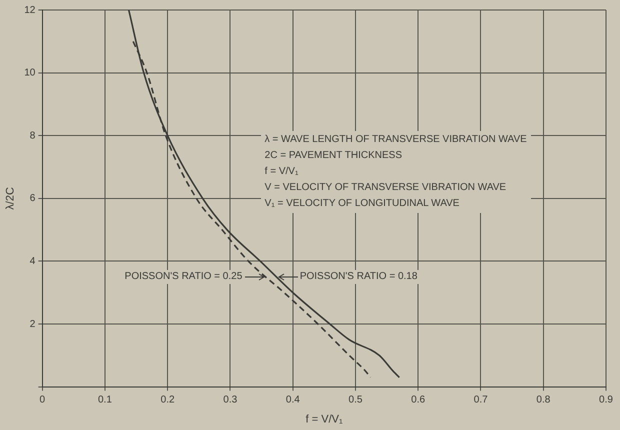 The height and width of the screenshot is (430, 620). I want to click on annotation: V = VELOCITY OF TRANSVERSE VIBRATION WAVE, so click(386, 188).